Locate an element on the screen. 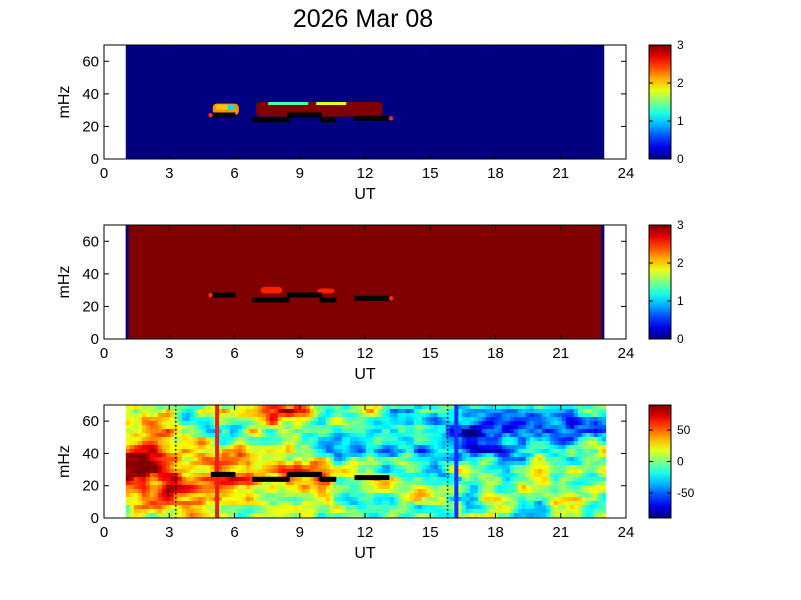  colorbar-tick-label: 1 is located at coordinates (680, 121).